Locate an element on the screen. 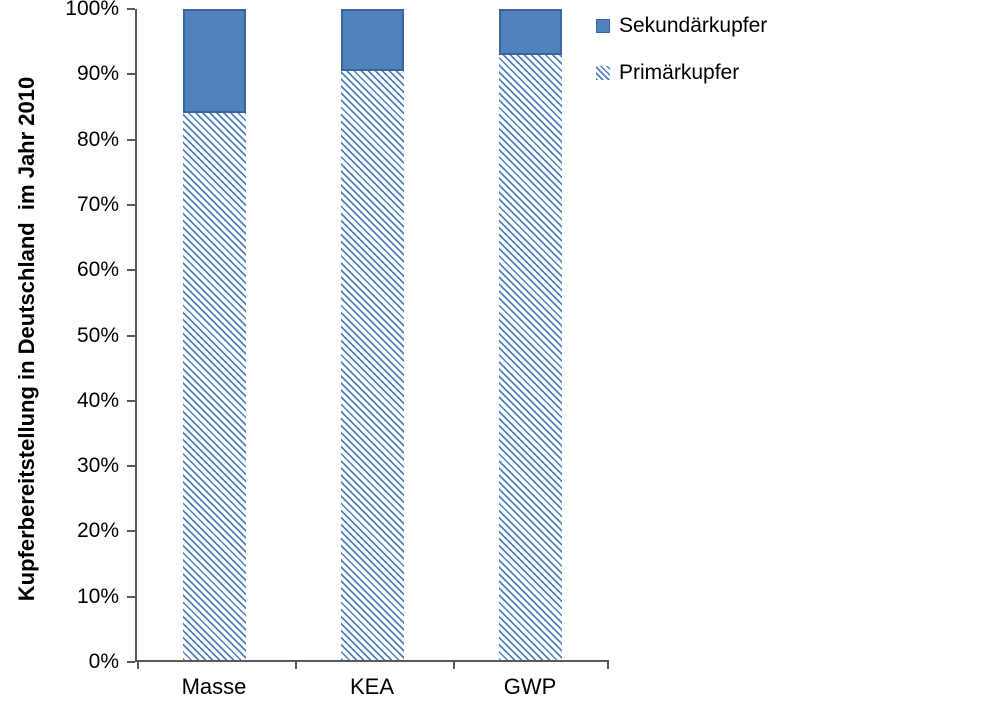 The height and width of the screenshot is (709, 992). y-tick-label: 50% is located at coordinates (97, 335).